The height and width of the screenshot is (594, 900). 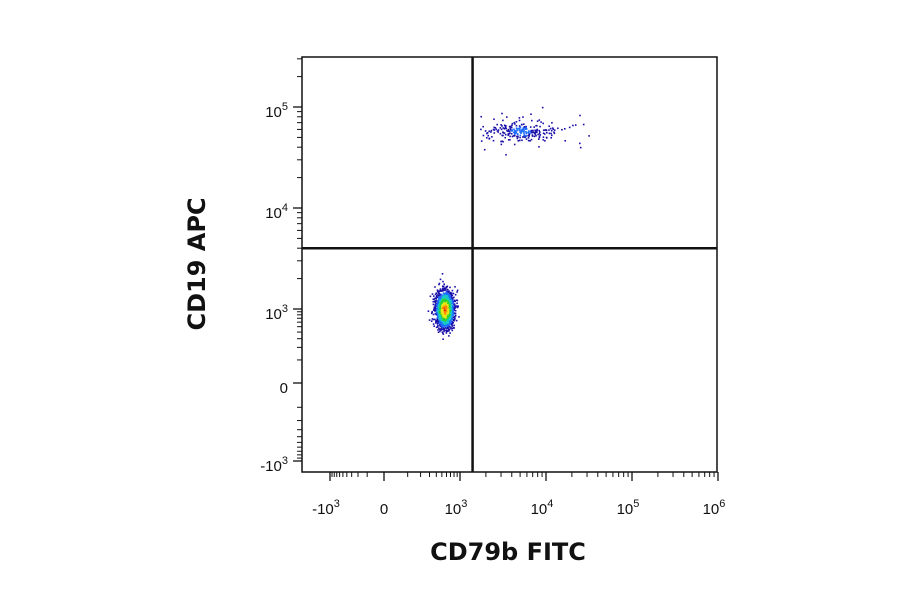 I want to click on x-tick-label: 0, so click(x=384, y=509).